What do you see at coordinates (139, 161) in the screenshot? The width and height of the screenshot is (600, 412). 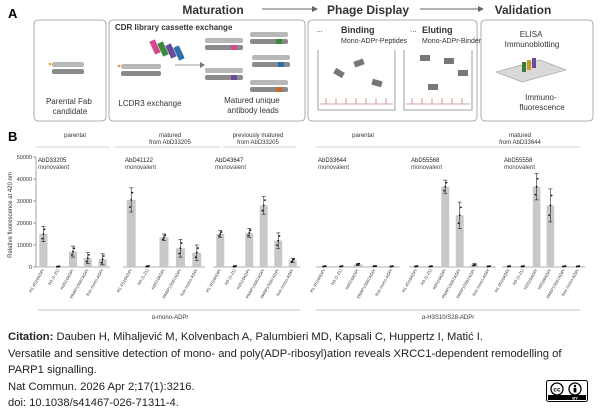 I see `panel-title: AbD41122` at bounding box center [139, 161].